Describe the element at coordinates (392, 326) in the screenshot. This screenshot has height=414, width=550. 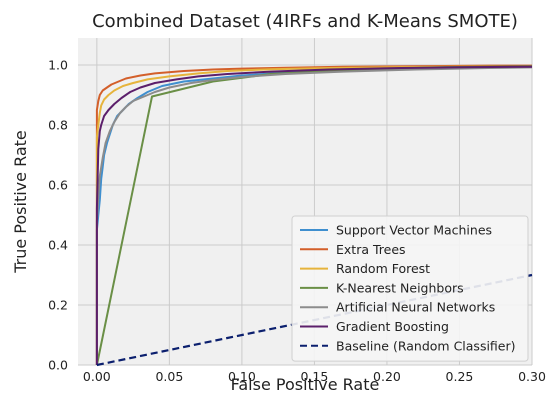
I see `legend-label: Gradient Boosting` at that location.